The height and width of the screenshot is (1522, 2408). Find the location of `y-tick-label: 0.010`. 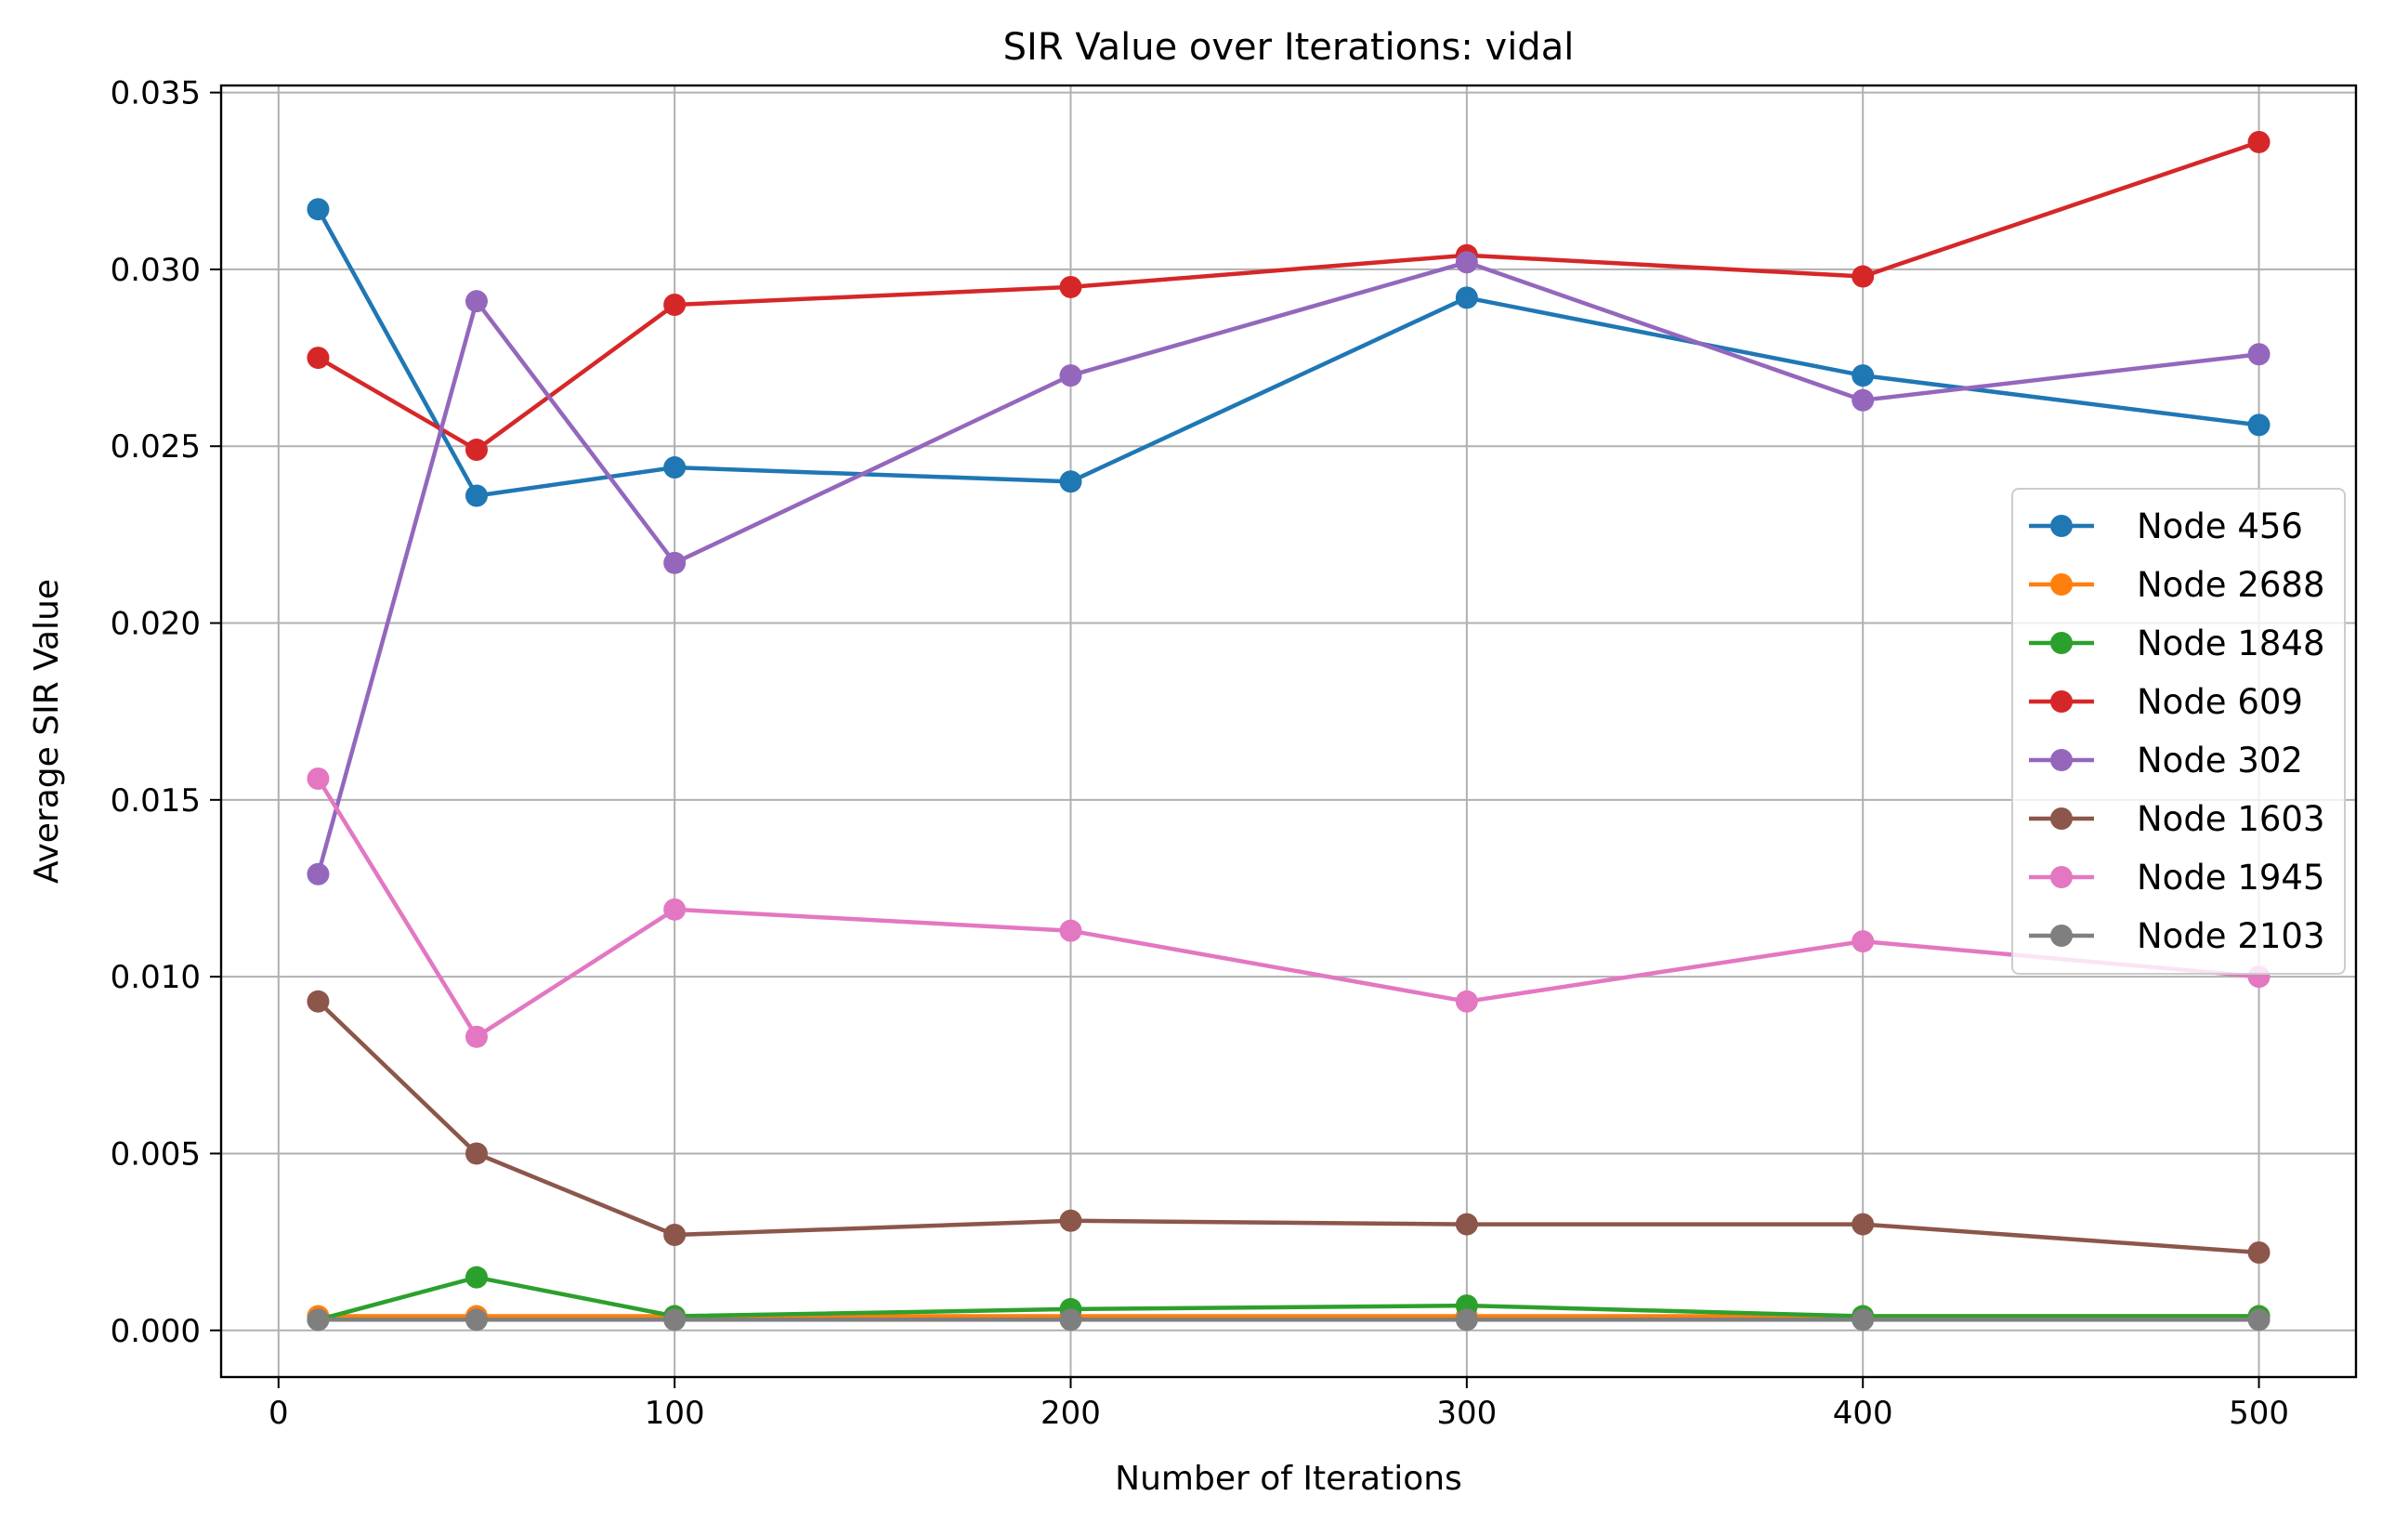

y-tick-label: 0.010 is located at coordinates (156, 978).